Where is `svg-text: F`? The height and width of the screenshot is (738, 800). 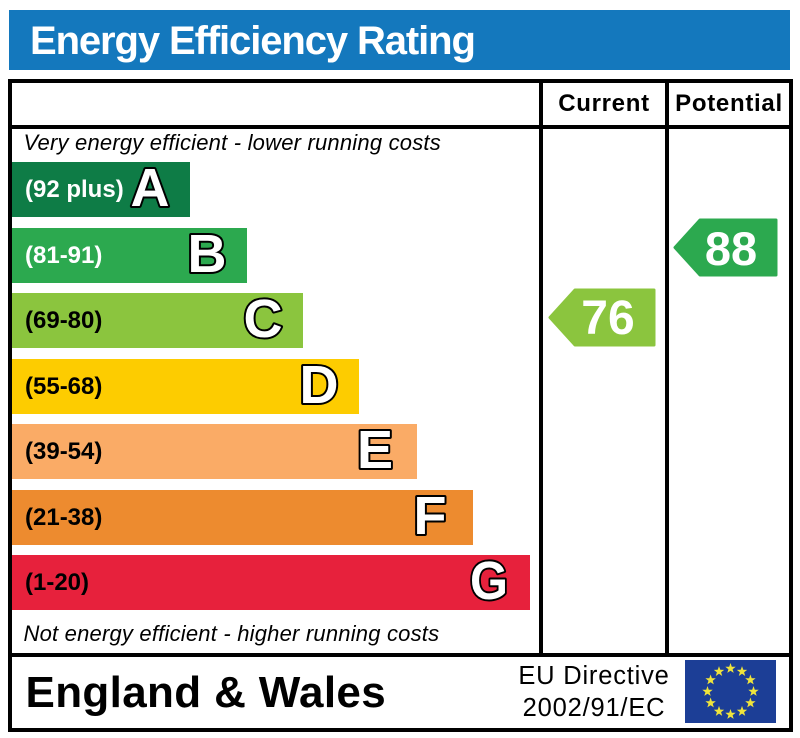
svg-text: F is located at coordinates (430, 516).